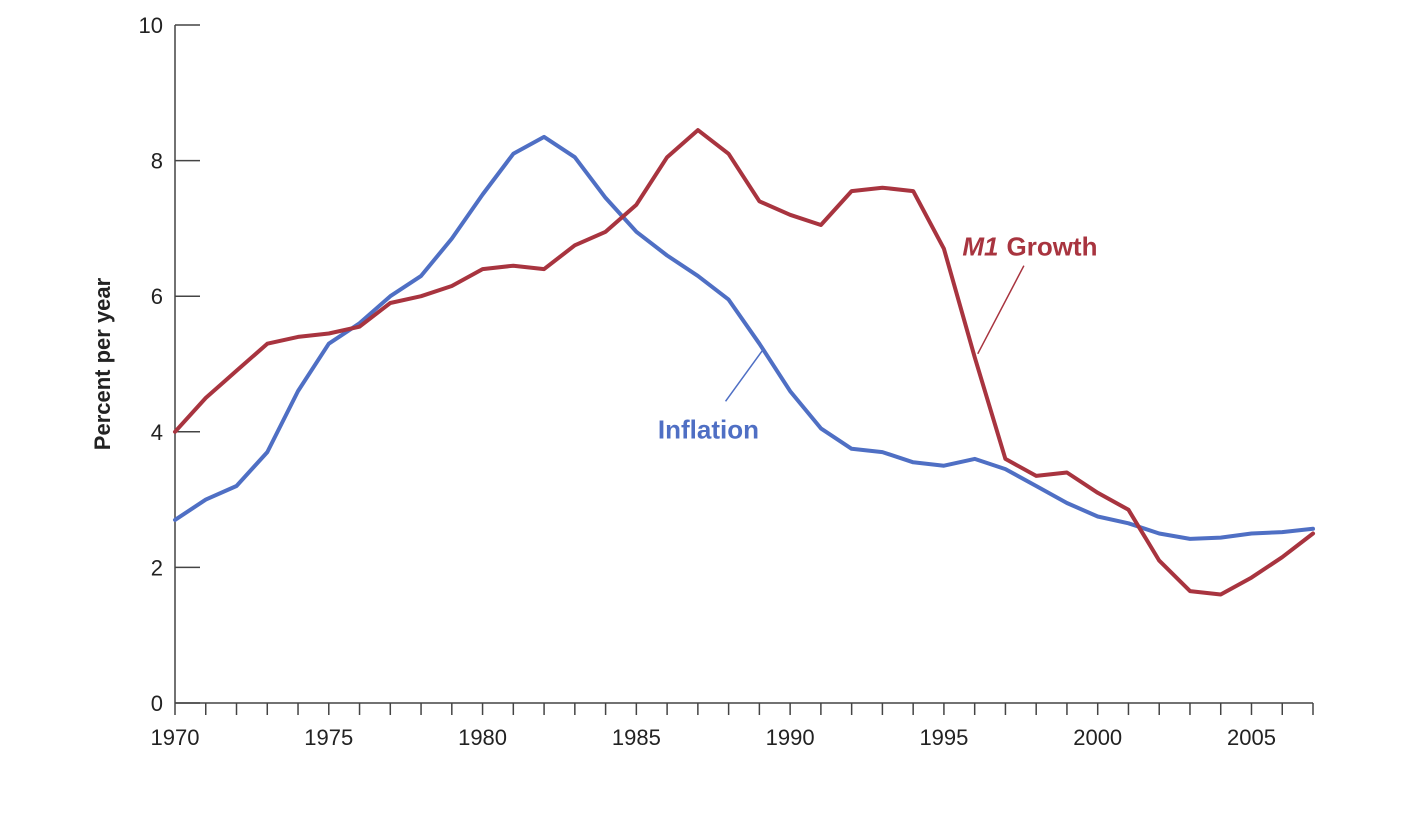 The image size is (1420, 815). Describe the element at coordinates (157, 703) in the screenshot. I see `y-tick-label: 0` at that location.